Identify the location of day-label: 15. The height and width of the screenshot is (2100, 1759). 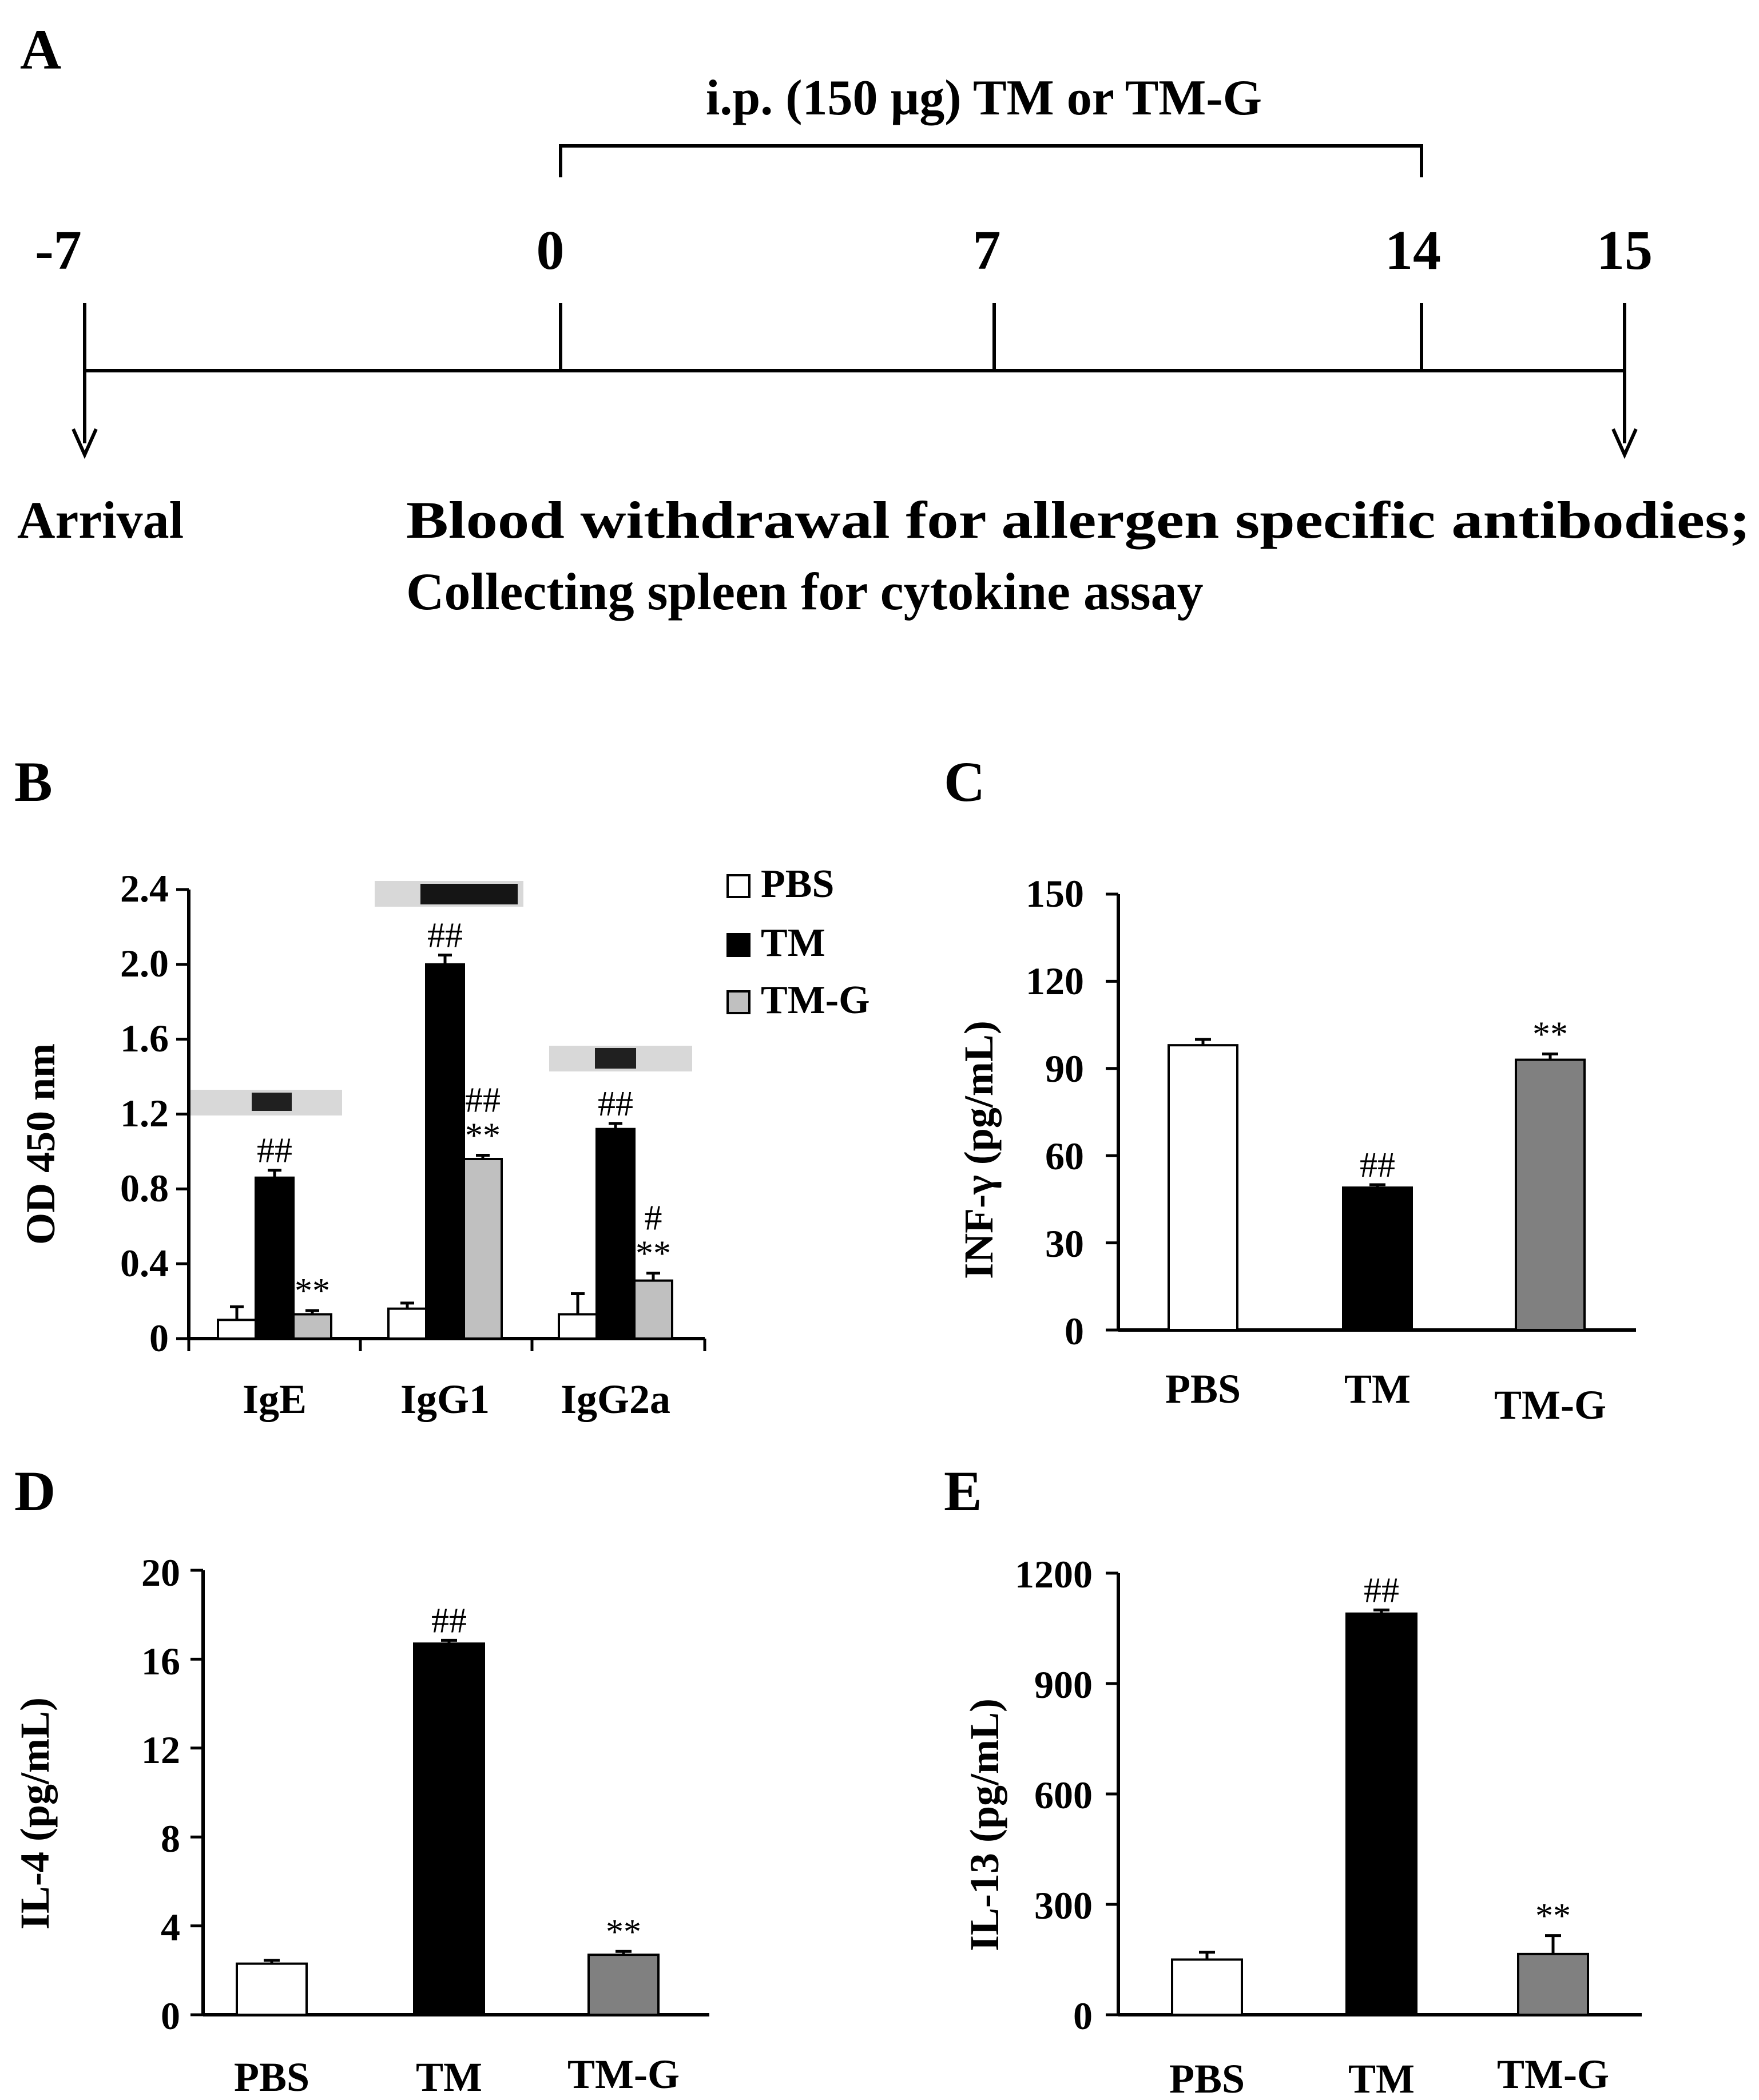
(1625, 251).